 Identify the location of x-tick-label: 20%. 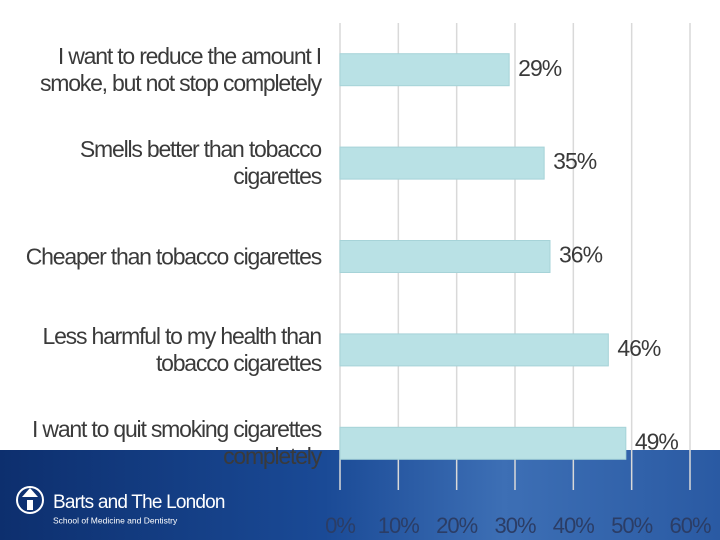
(456, 525).